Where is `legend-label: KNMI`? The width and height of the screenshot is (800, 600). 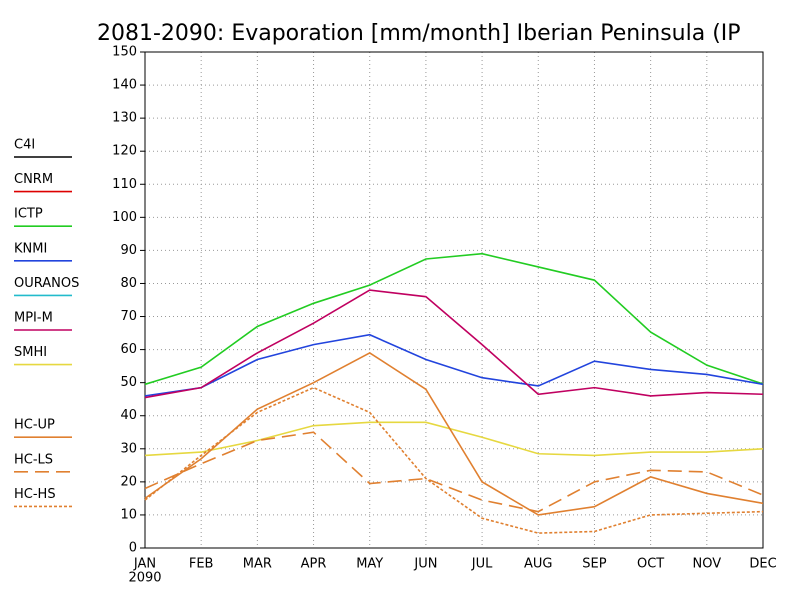
legend-label: KNMI is located at coordinates (30, 248).